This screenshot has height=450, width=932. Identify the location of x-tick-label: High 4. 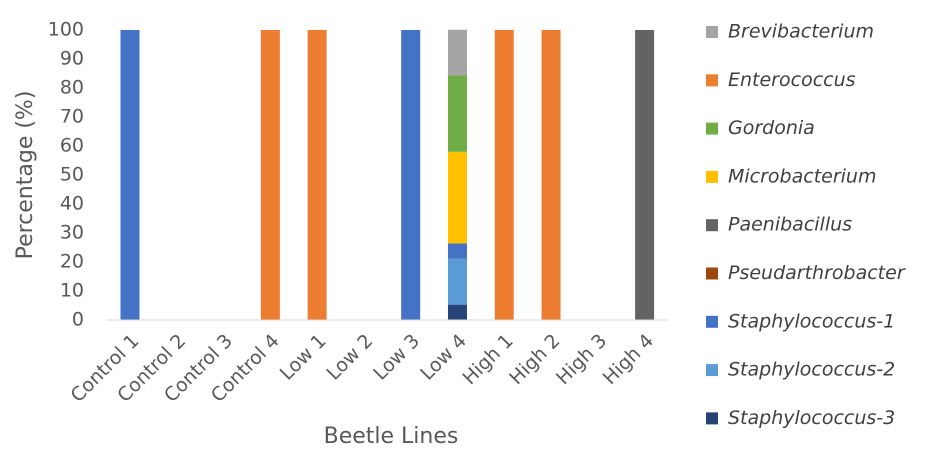
(628, 359).